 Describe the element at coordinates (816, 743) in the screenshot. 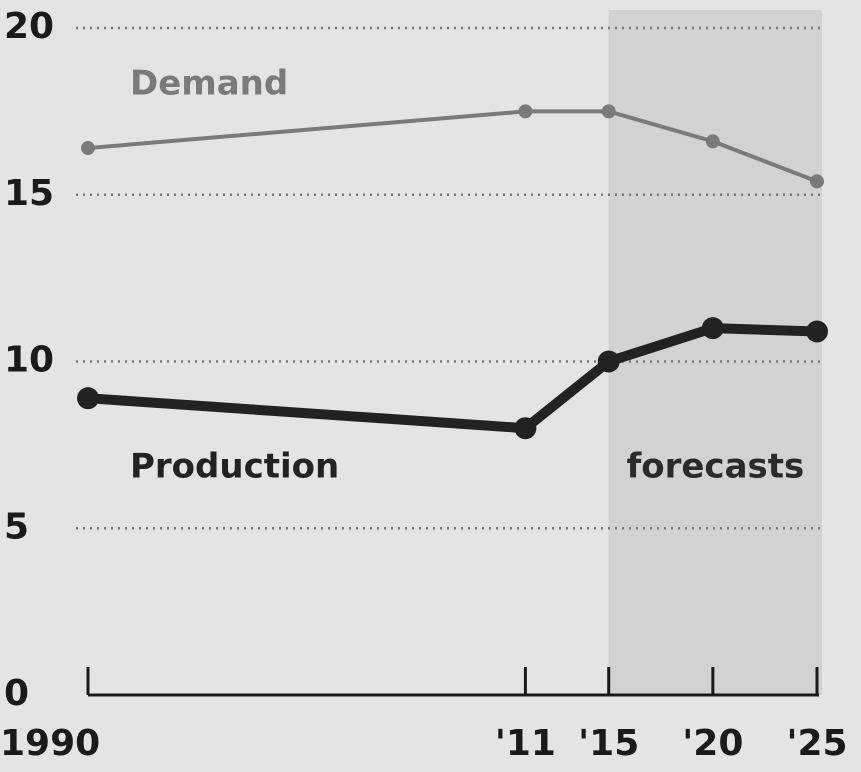

I see `x-tick-label: '25` at that location.